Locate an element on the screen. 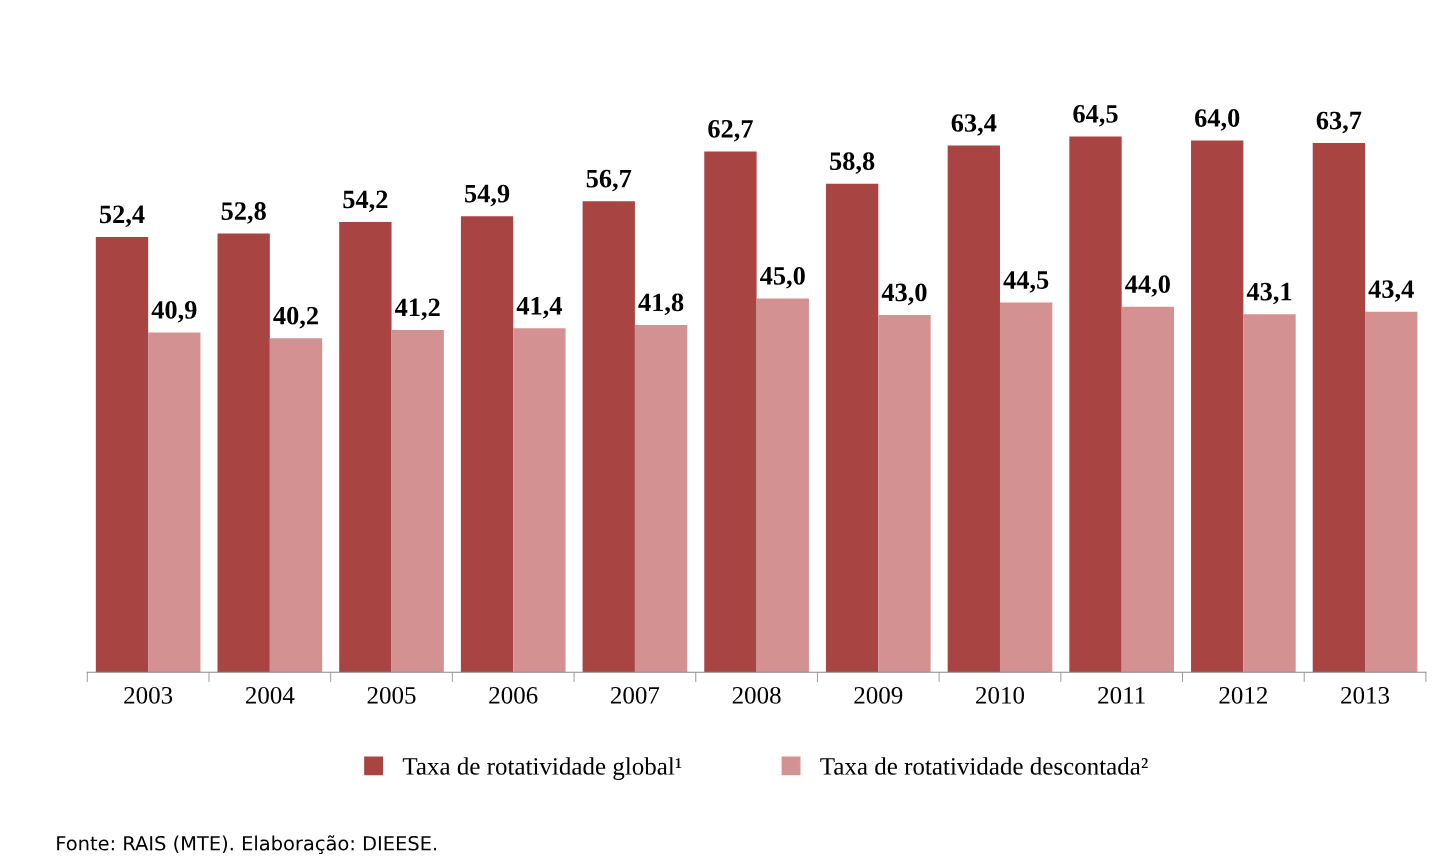 Image resolution: width=1455 pixels, height=863 pixels. data-label: 41,8 is located at coordinates (661, 304).